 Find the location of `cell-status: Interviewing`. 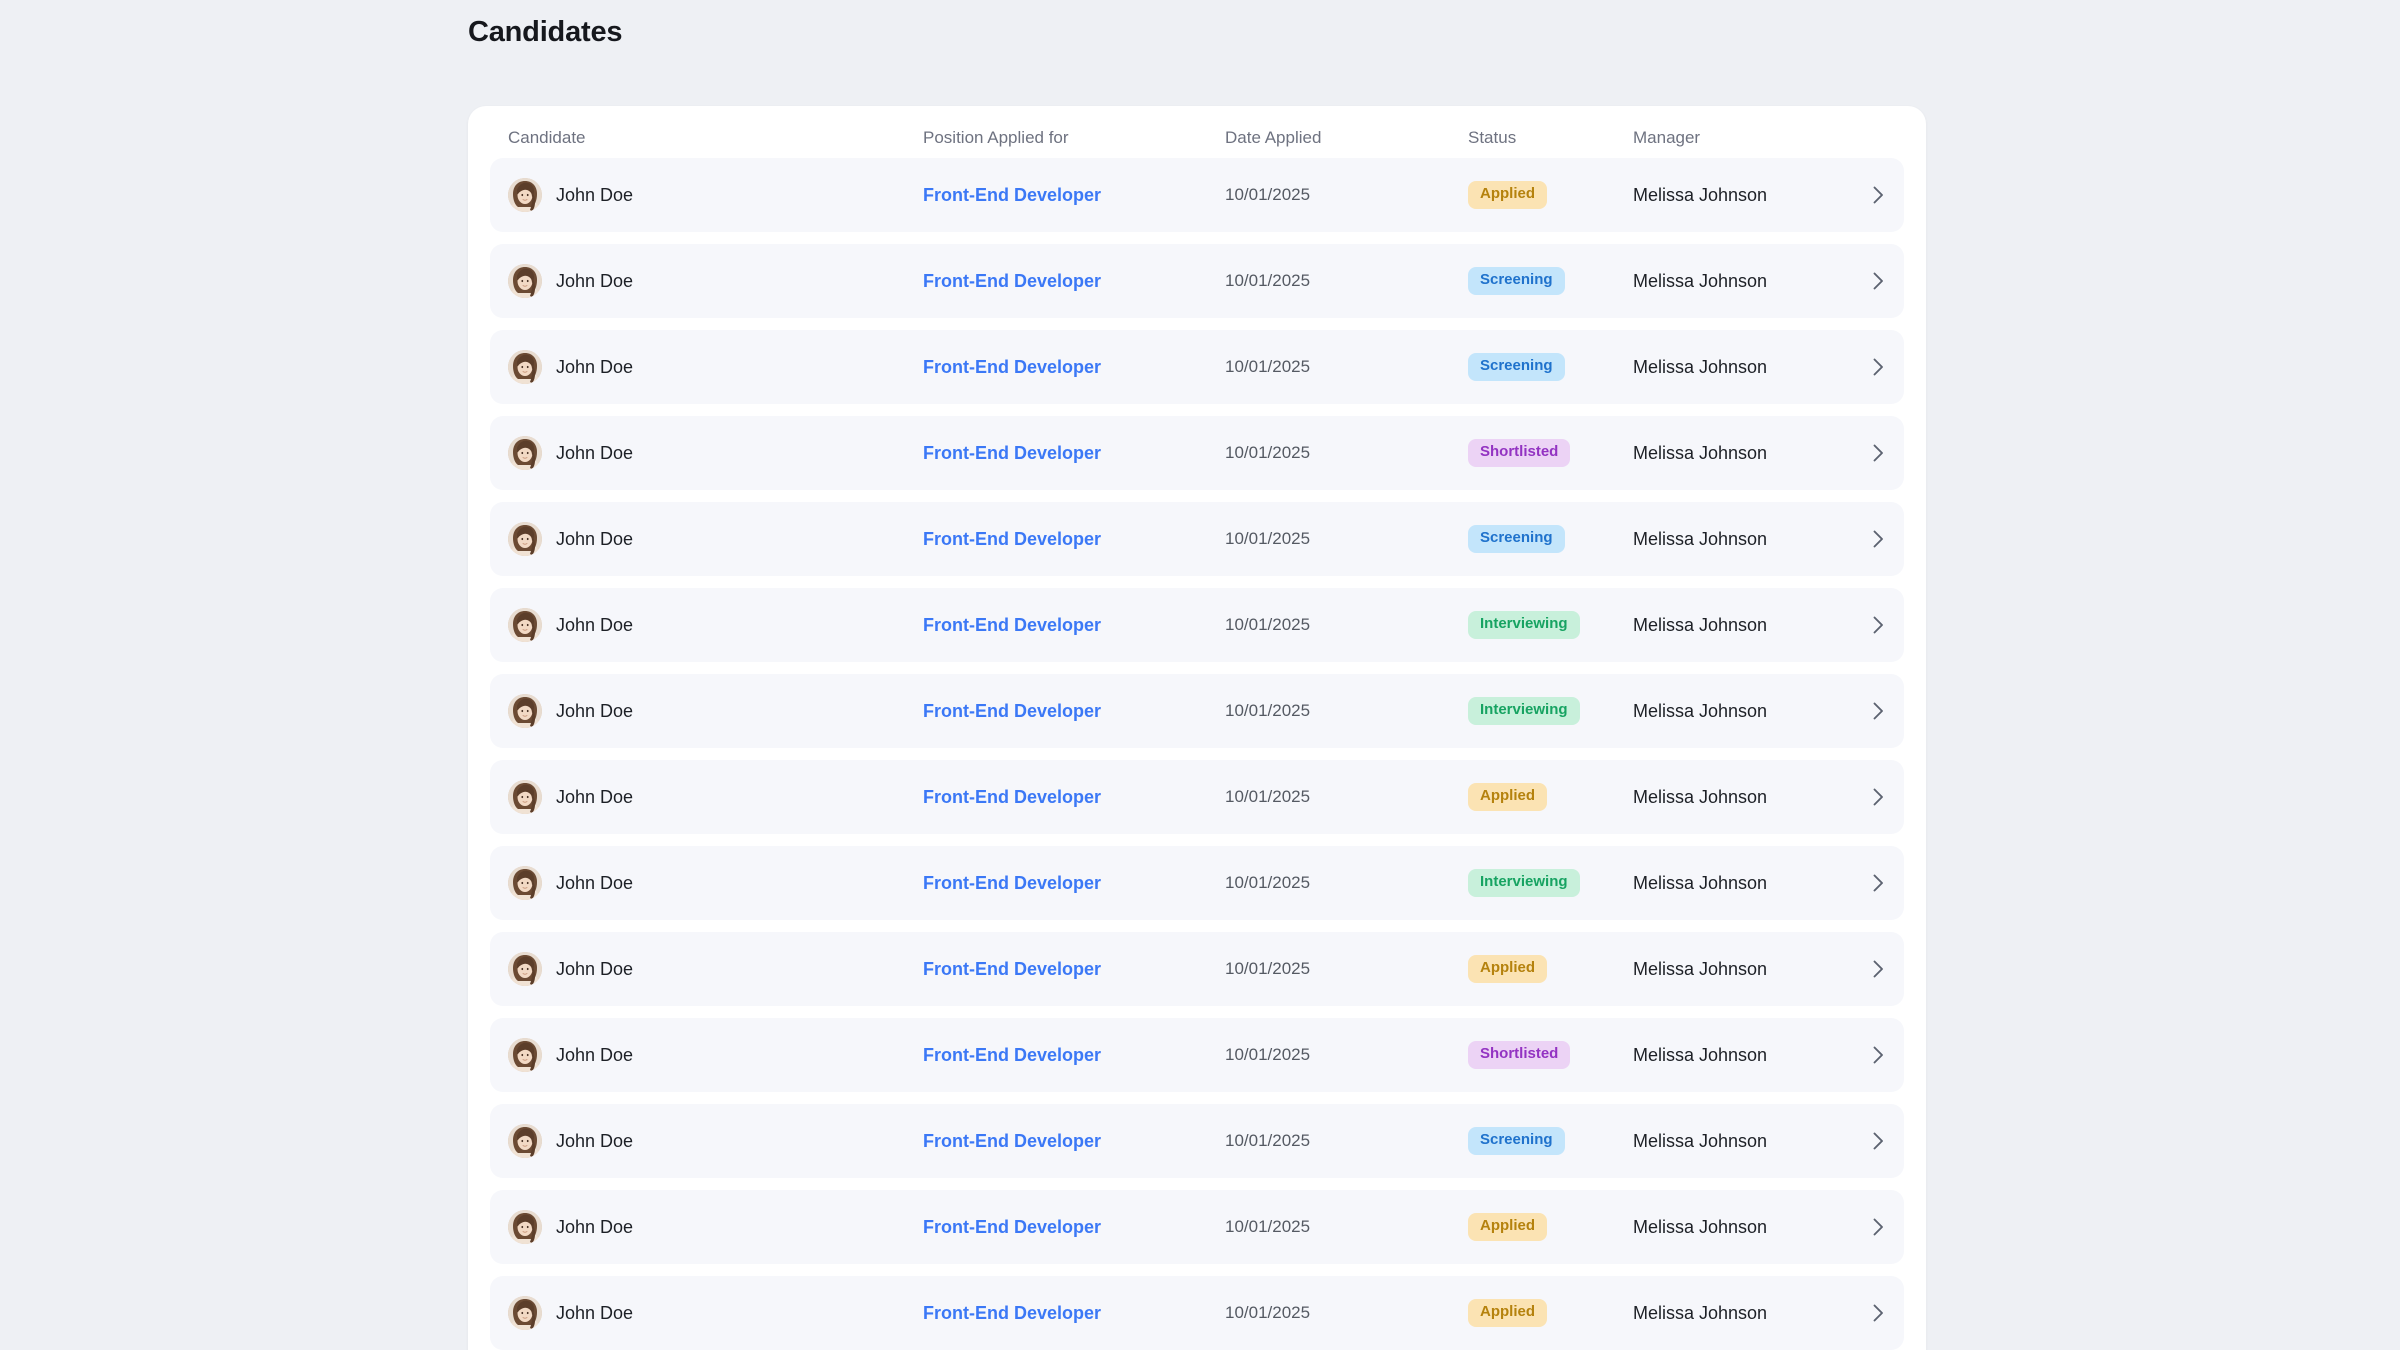

cell-status: Interviewing is located at coordinates (1524, 711).